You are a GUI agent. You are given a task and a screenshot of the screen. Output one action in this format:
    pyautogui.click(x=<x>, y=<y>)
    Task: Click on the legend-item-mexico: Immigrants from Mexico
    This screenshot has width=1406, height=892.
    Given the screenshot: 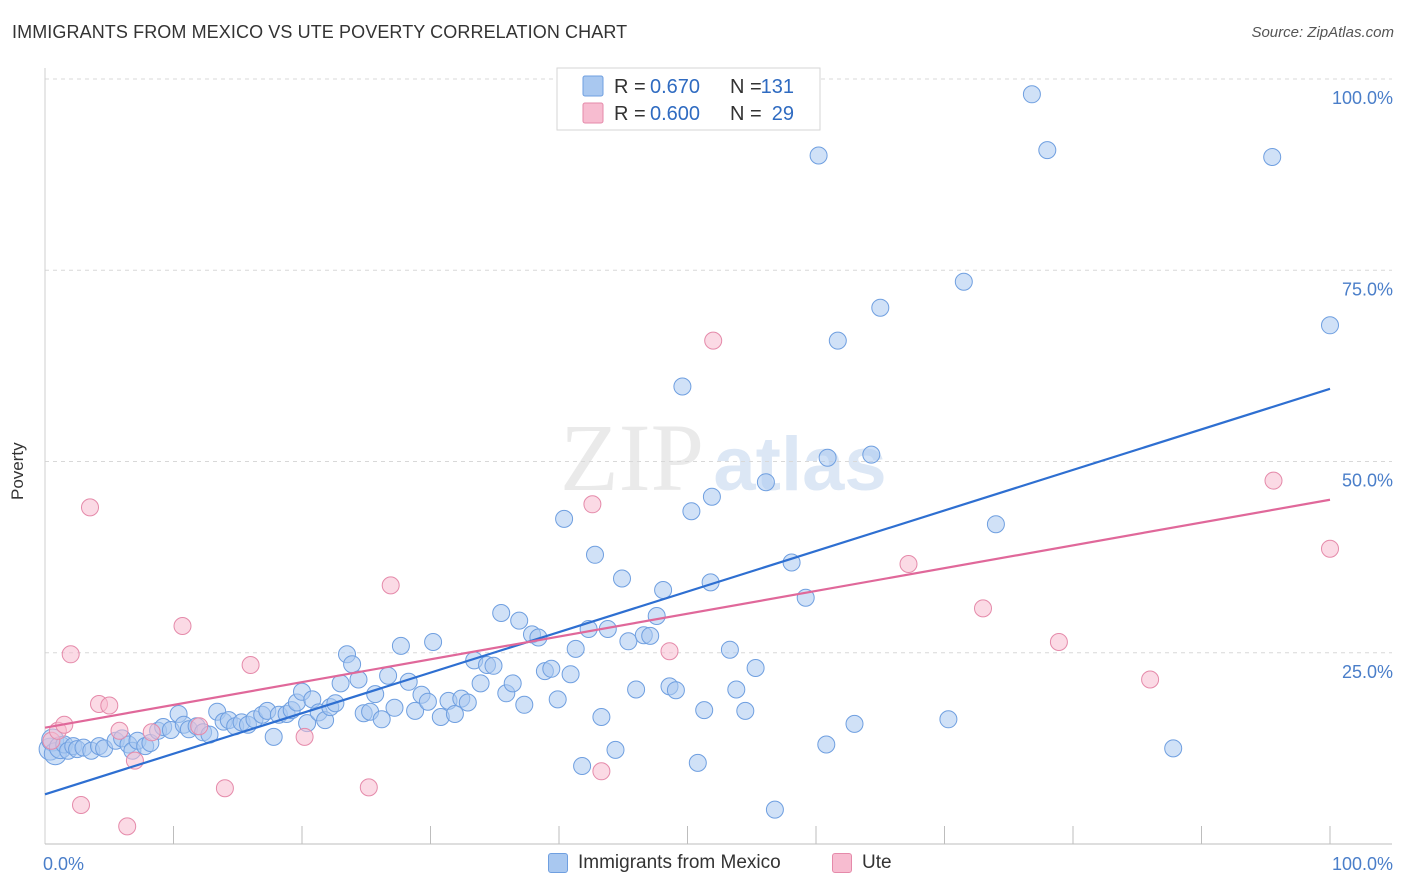 What is the action you would take?
    pyautogui.click(x=664, y=863)
    